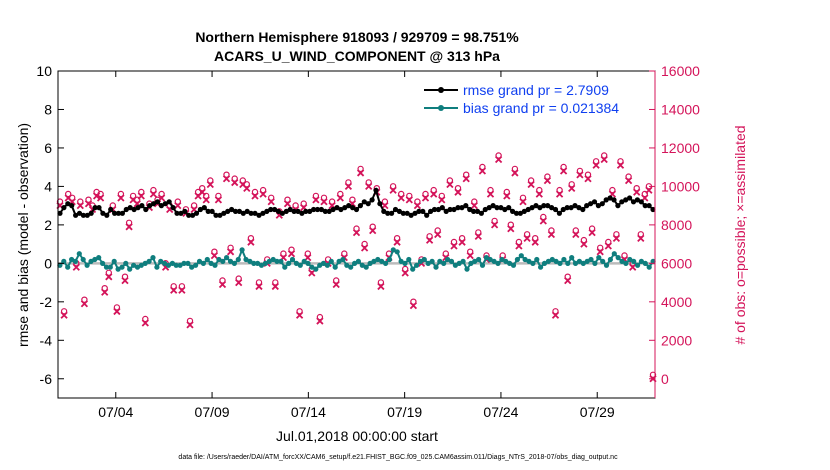  Describe the element at coordinates (308, 412) in the screenshot. I see `x-tick-label: 07/14` at that location.